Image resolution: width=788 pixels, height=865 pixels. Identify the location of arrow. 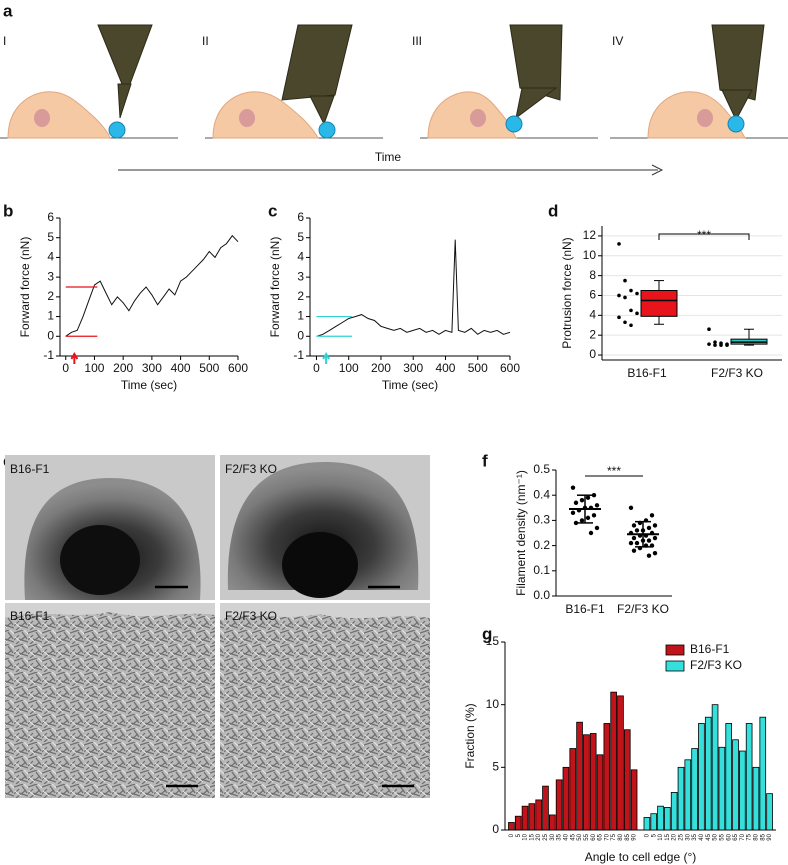
(74, 358).